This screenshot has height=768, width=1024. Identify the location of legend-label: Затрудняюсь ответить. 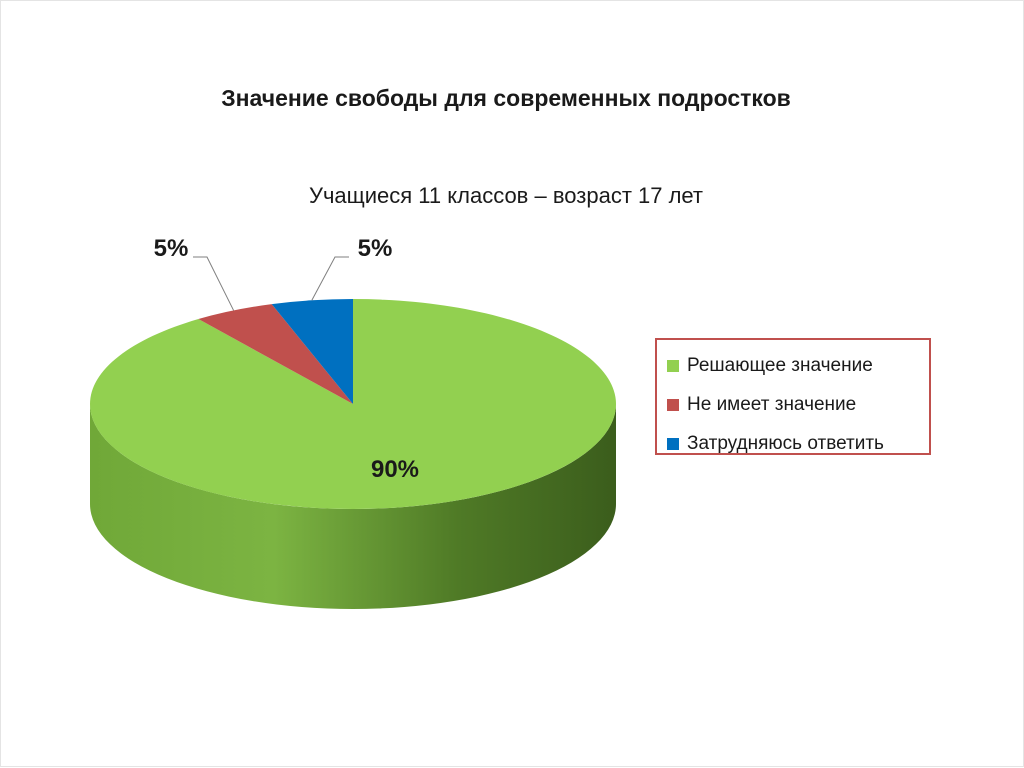
(785, 443).